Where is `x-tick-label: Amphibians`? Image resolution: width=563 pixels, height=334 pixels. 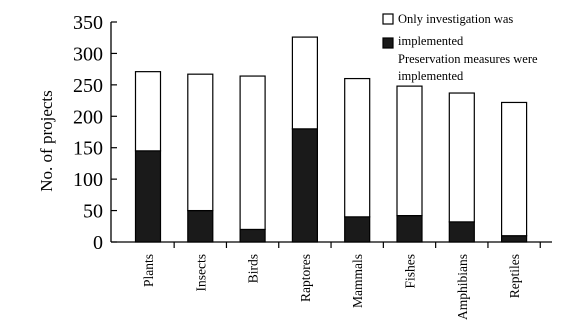
x-tick-label: Amphibians is located at coordinates (462, 287).